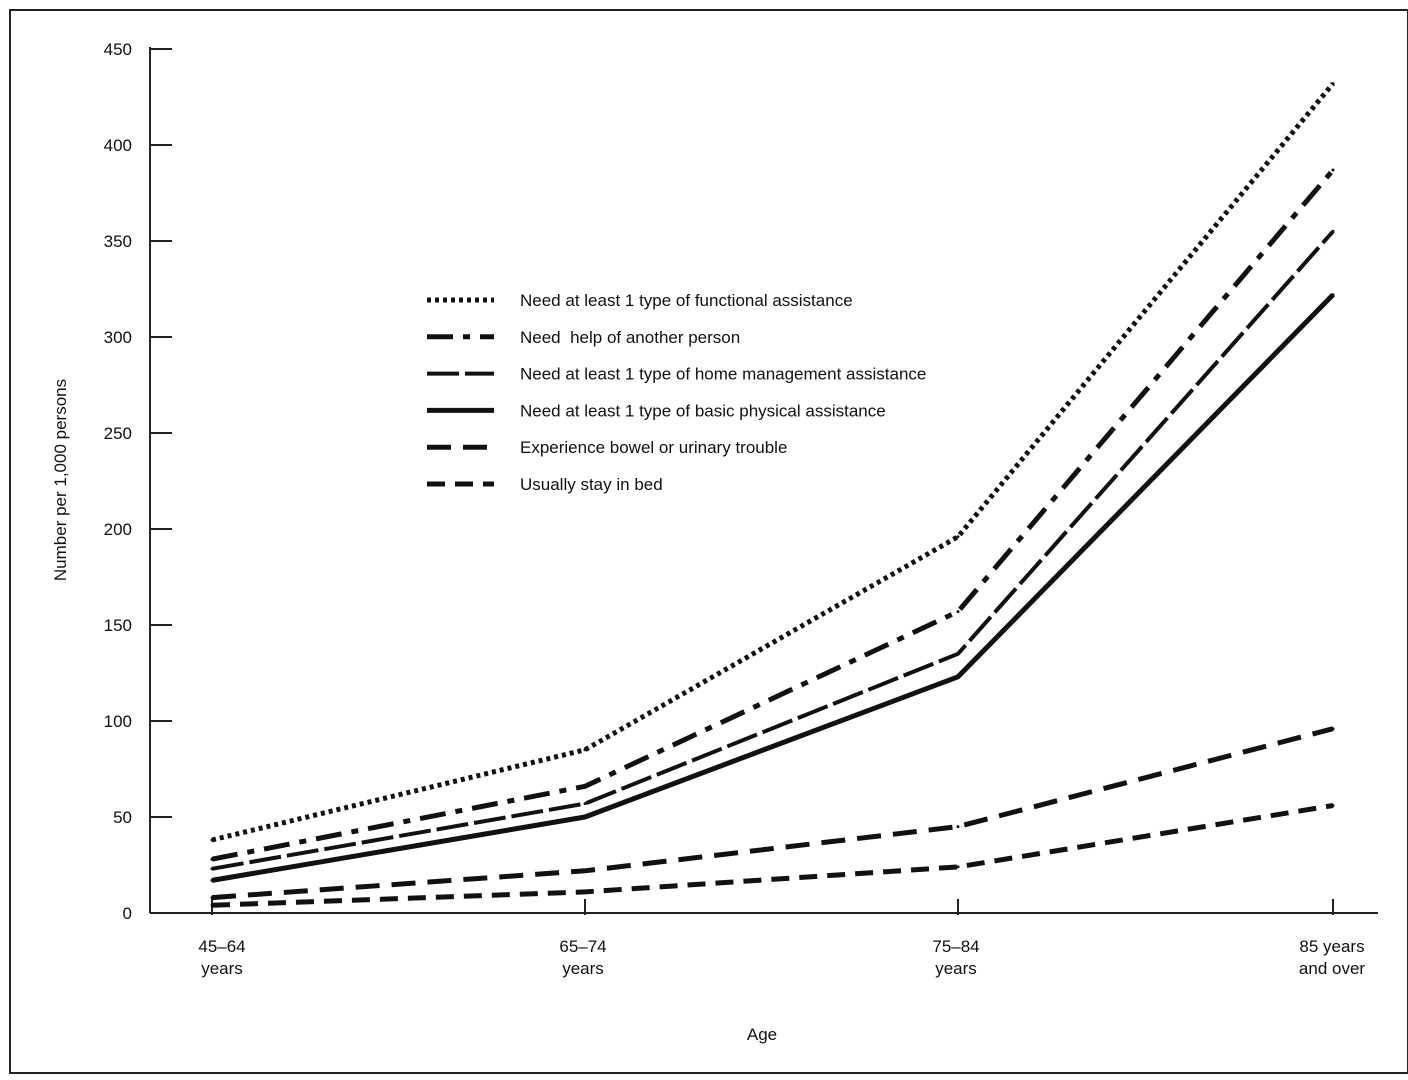 The height and width of the screenshot is (1080, 1408). What do you see at coordinates (221, 946) in the screenshot?
I see `x-tick-label: 45–64` at bounding box center [221, 946].